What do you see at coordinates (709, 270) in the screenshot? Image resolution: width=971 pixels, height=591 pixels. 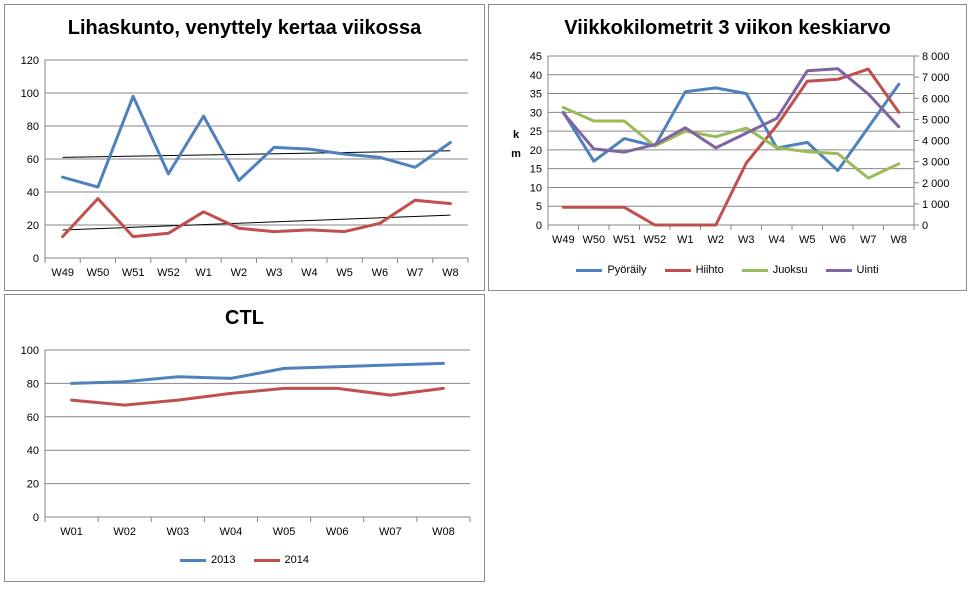 I see `legend-label: Hiihto` at bounding box center [709, 270].